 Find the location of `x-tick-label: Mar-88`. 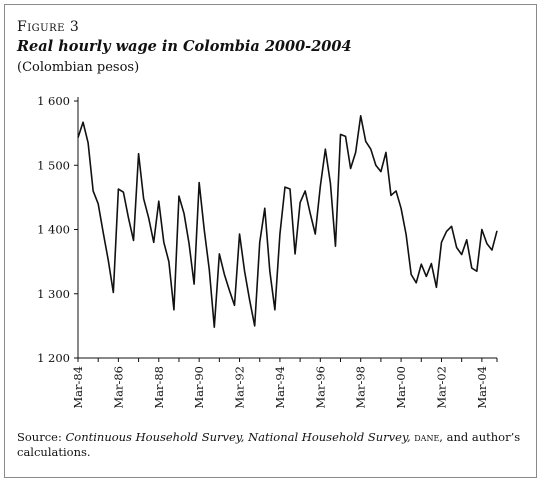

x-tick-label: Mar-88 is located at coordinates (159, 387).